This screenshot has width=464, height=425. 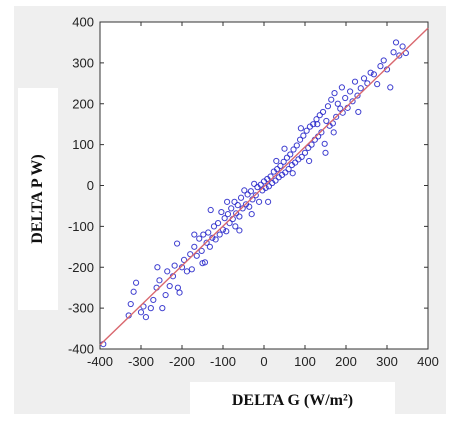 I want to click on x-tick-label: 100, so click(x=305, y=361).